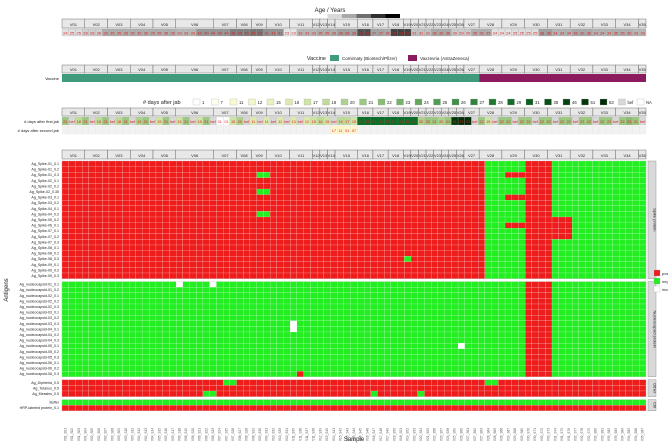  I want to click on volunteer-label: V31, so click(559, 155).